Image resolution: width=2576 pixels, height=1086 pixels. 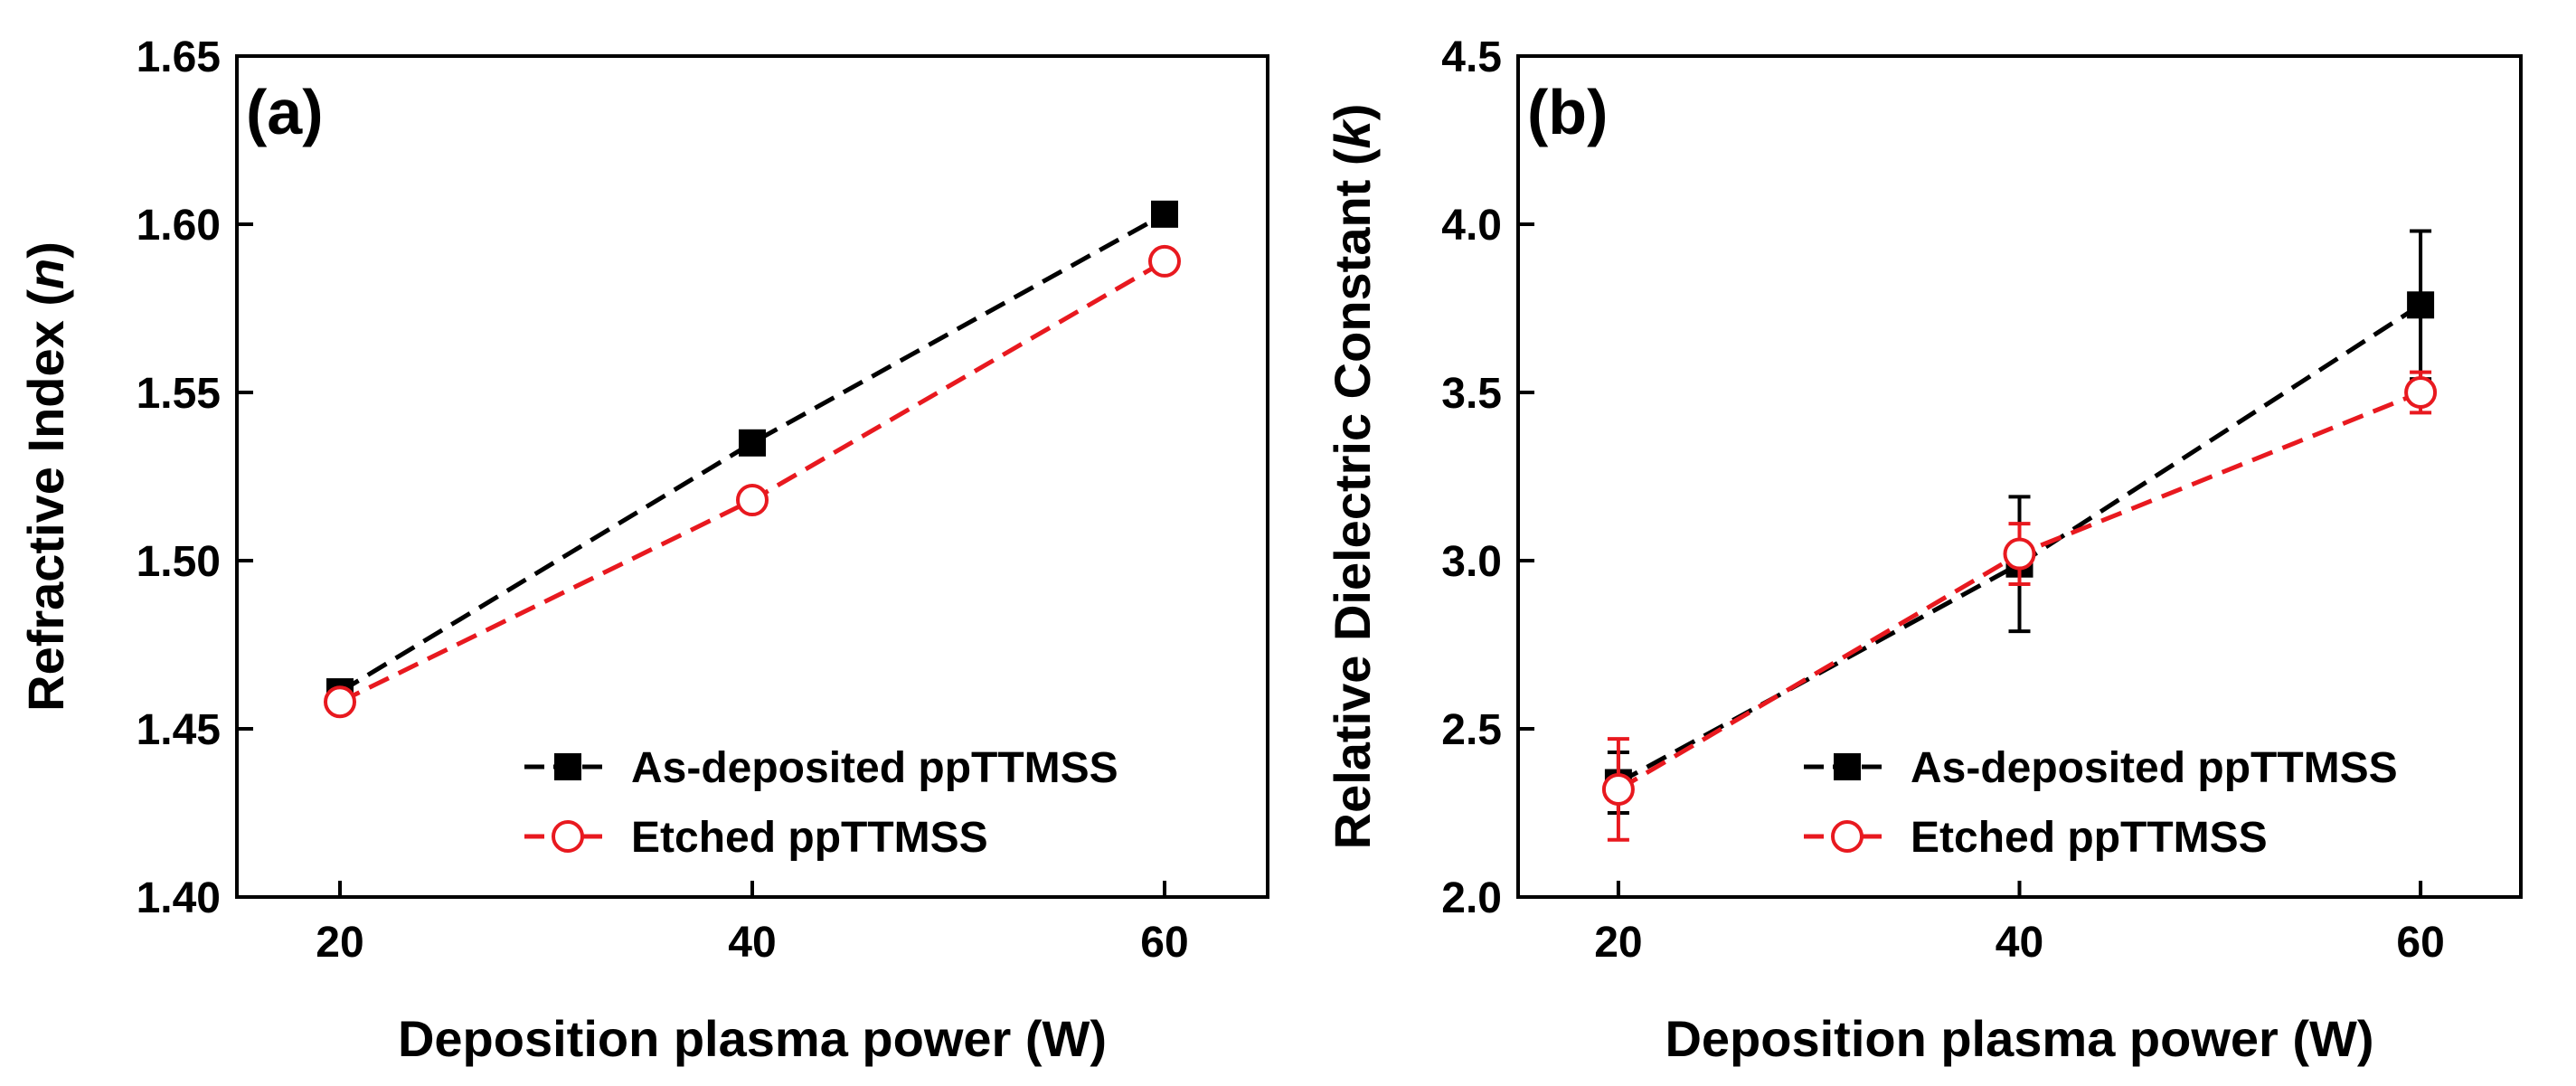 What do you see at coordinates (1471, 57) in the screenshot?
I see `y-tick-label: 4.5` at bounding box center [1471, 57].